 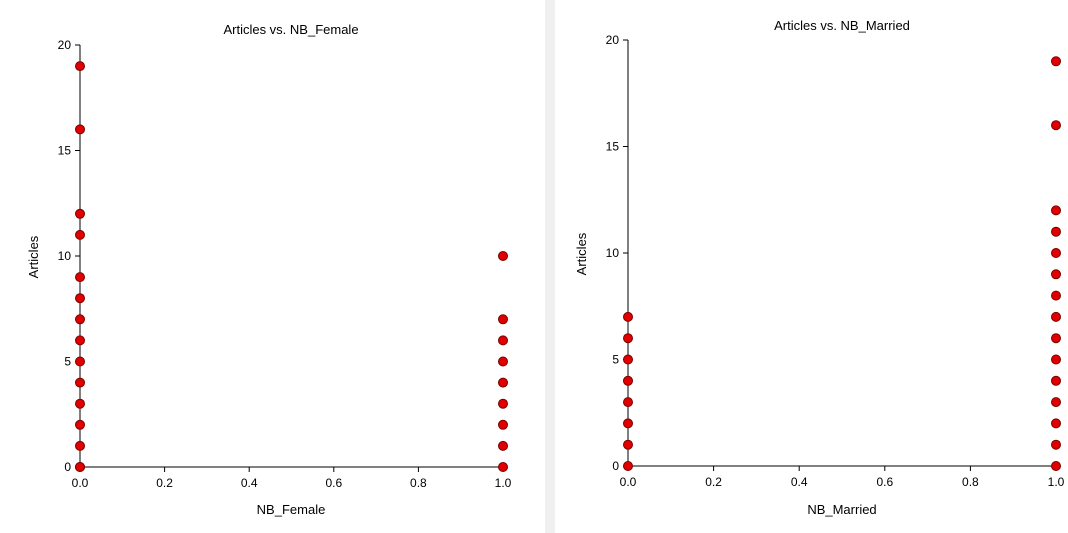 What do you see at coordinates (290, 29) in the screenshot?
I see `chart-title: Articles vs. NB_Female` at bounding box center [290, 29].